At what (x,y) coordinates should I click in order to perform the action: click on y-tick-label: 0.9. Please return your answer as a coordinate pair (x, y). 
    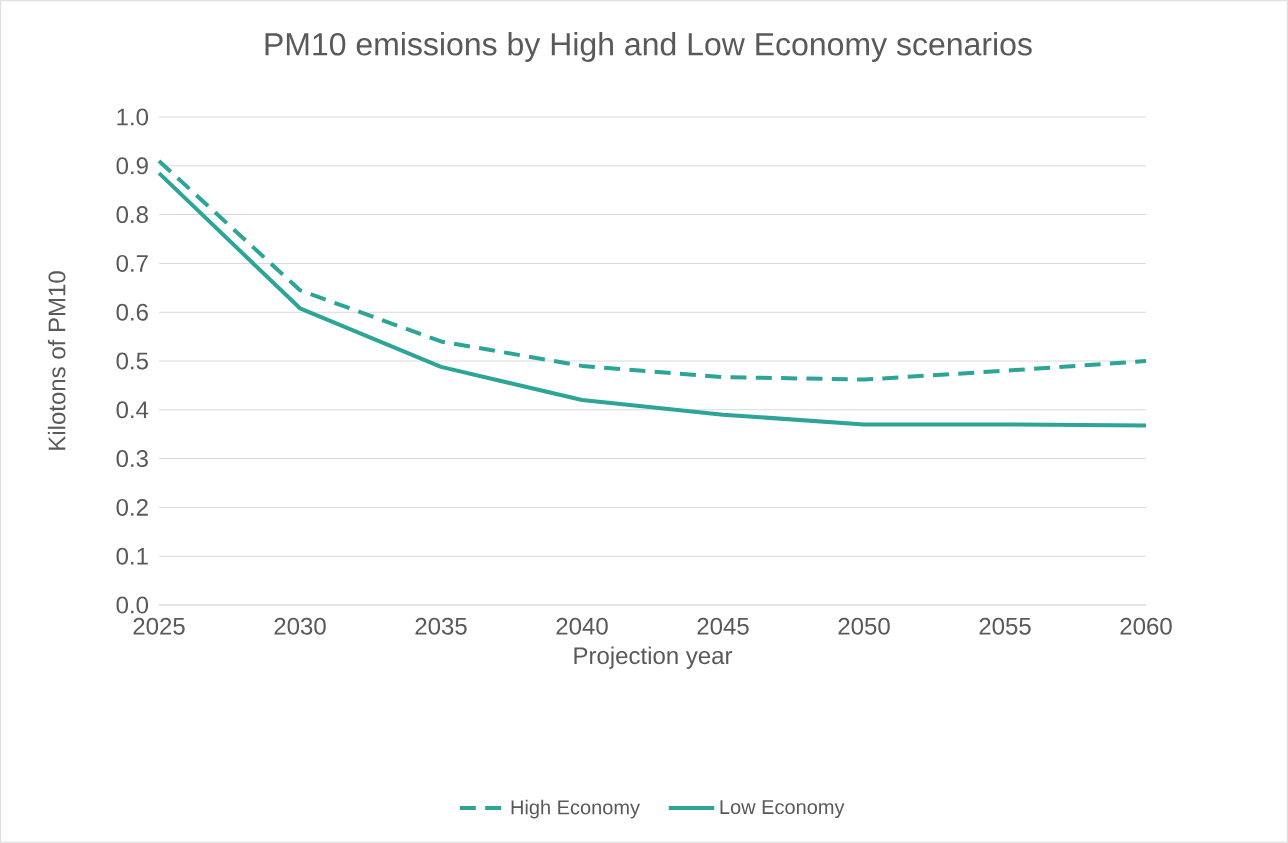
    Looking at the image, I should click on (132, 166).